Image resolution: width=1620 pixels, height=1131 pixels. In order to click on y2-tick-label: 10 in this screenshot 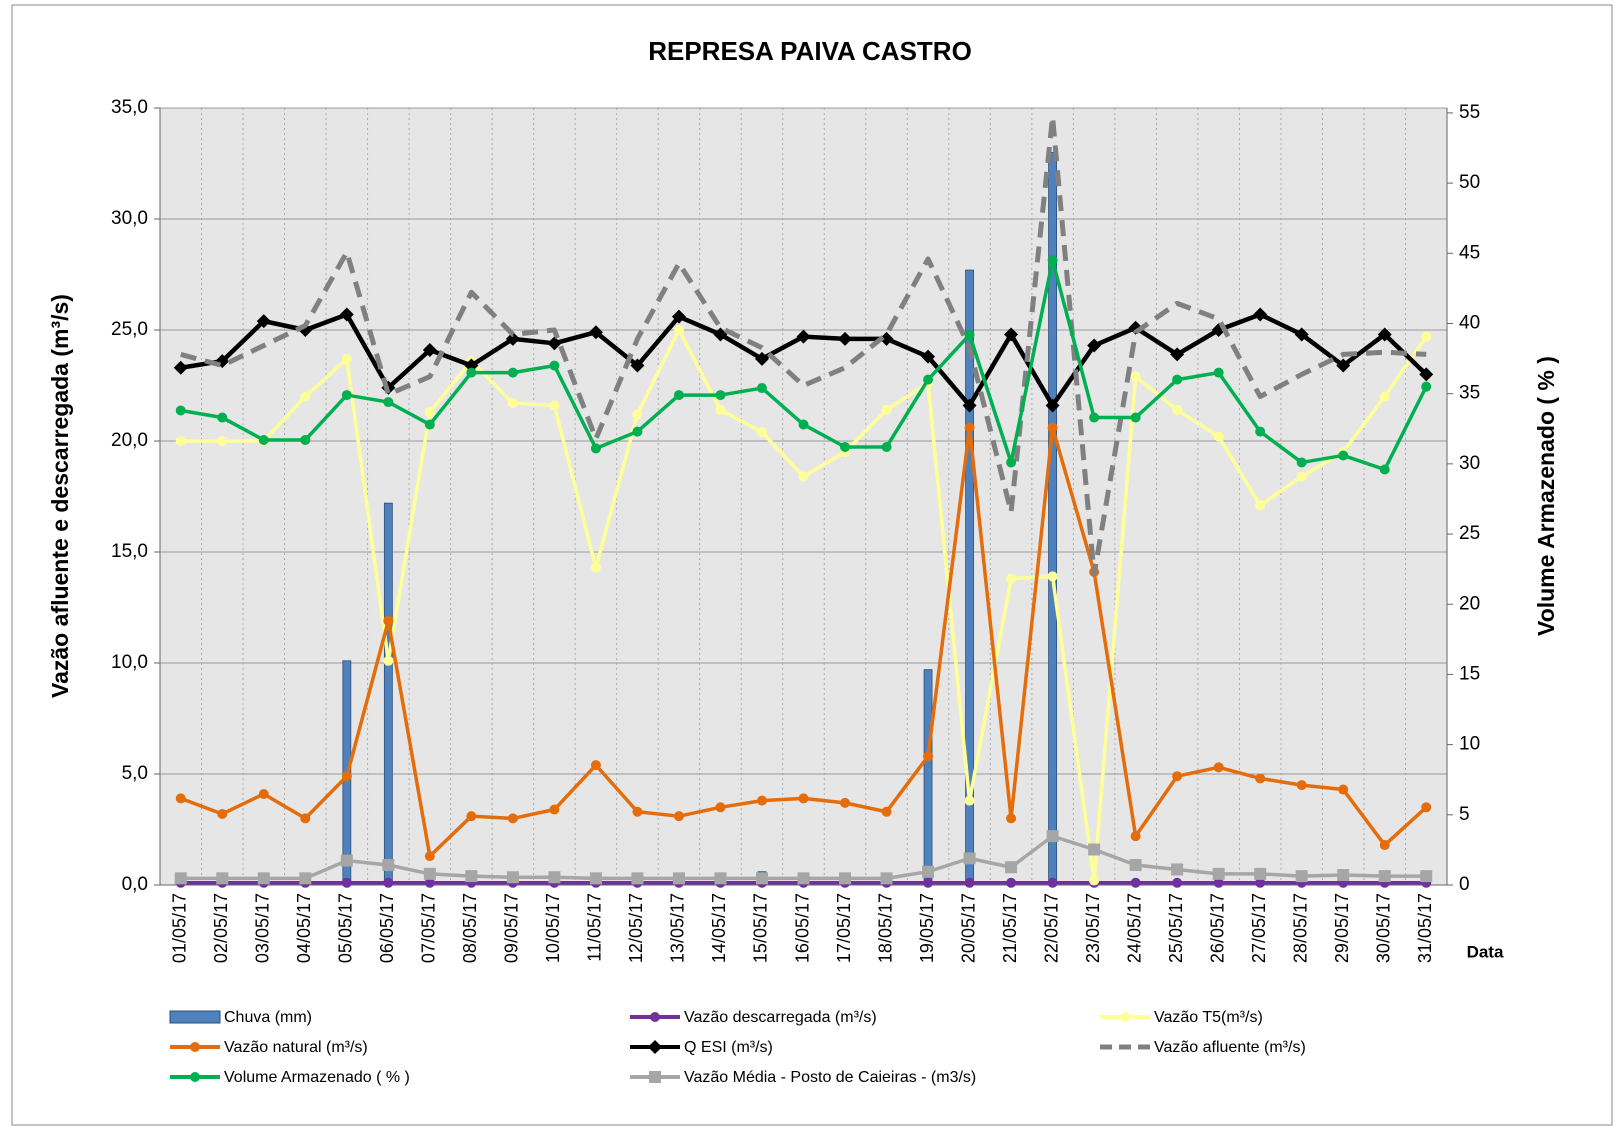, I will do `click(1469, 744)`.